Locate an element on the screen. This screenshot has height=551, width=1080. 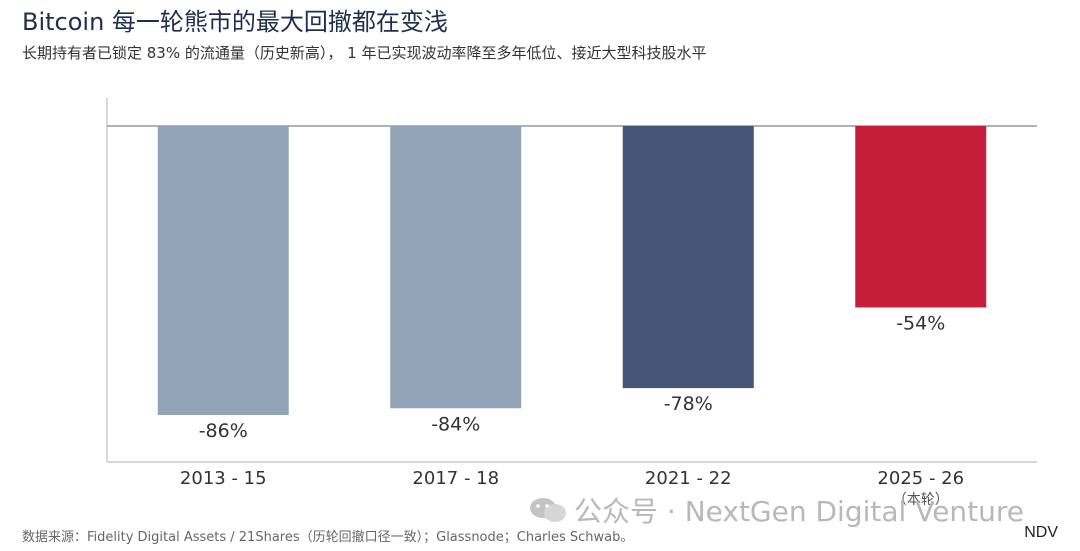
ndv-logo: NDV is located at coordinates (1041, 532).